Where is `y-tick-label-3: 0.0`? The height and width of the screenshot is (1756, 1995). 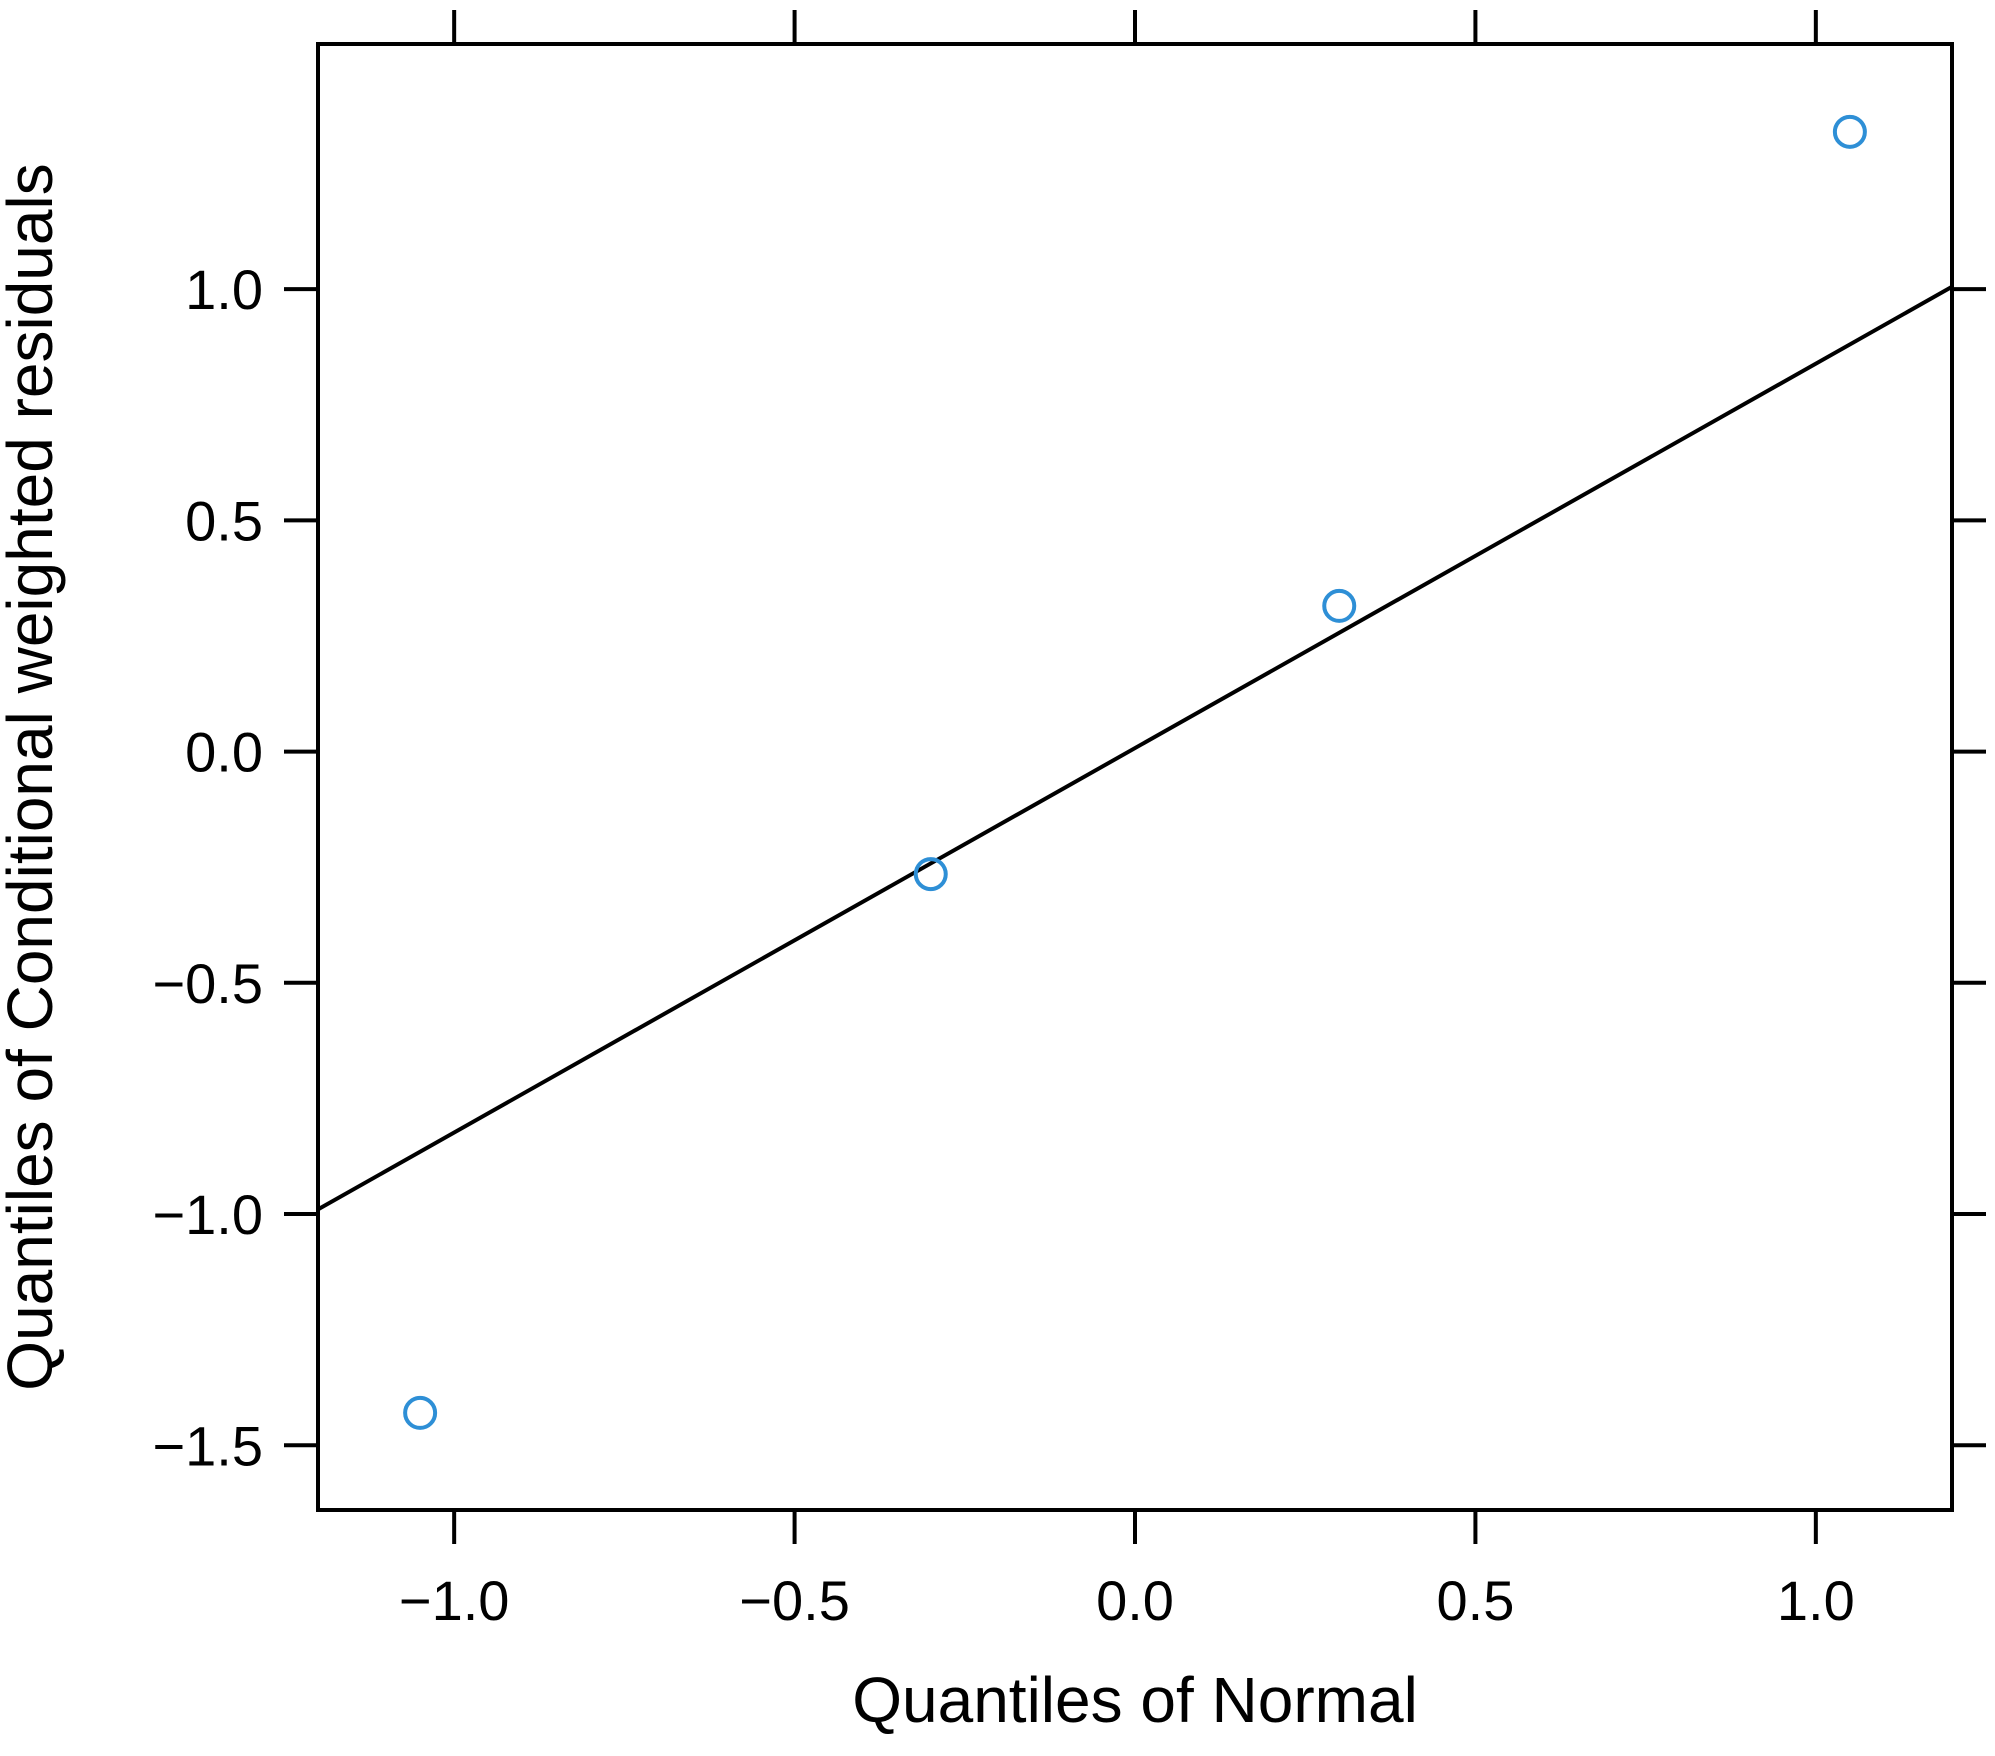
y-tick-label-3: 0.0 is located at coordinates (224, 752).